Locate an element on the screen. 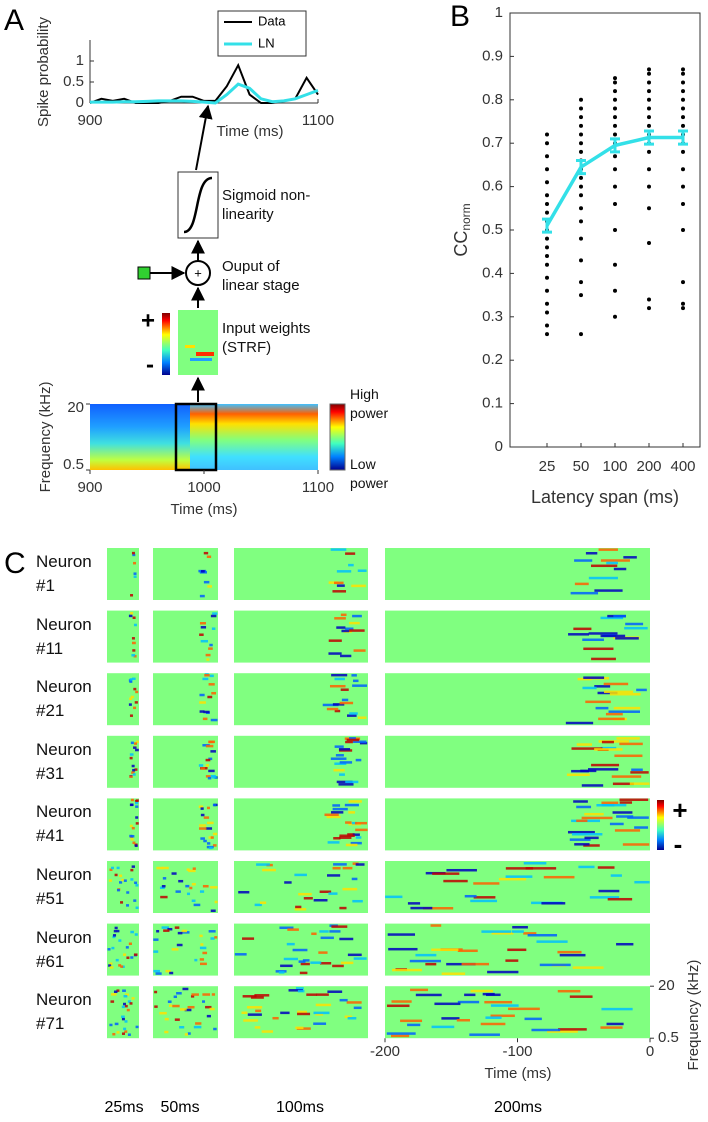  column-label: 25ms is located at coordinates (123, 1107).